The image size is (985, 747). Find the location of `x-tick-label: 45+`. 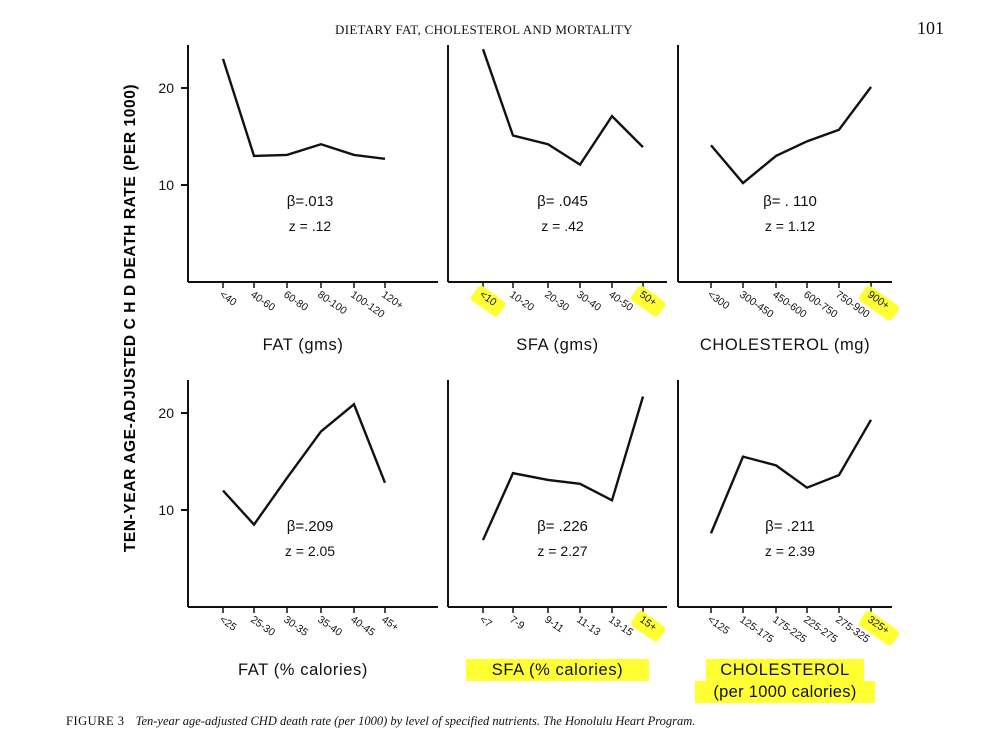

x-tick-label: 45+ is located at coordinates (389, 624).